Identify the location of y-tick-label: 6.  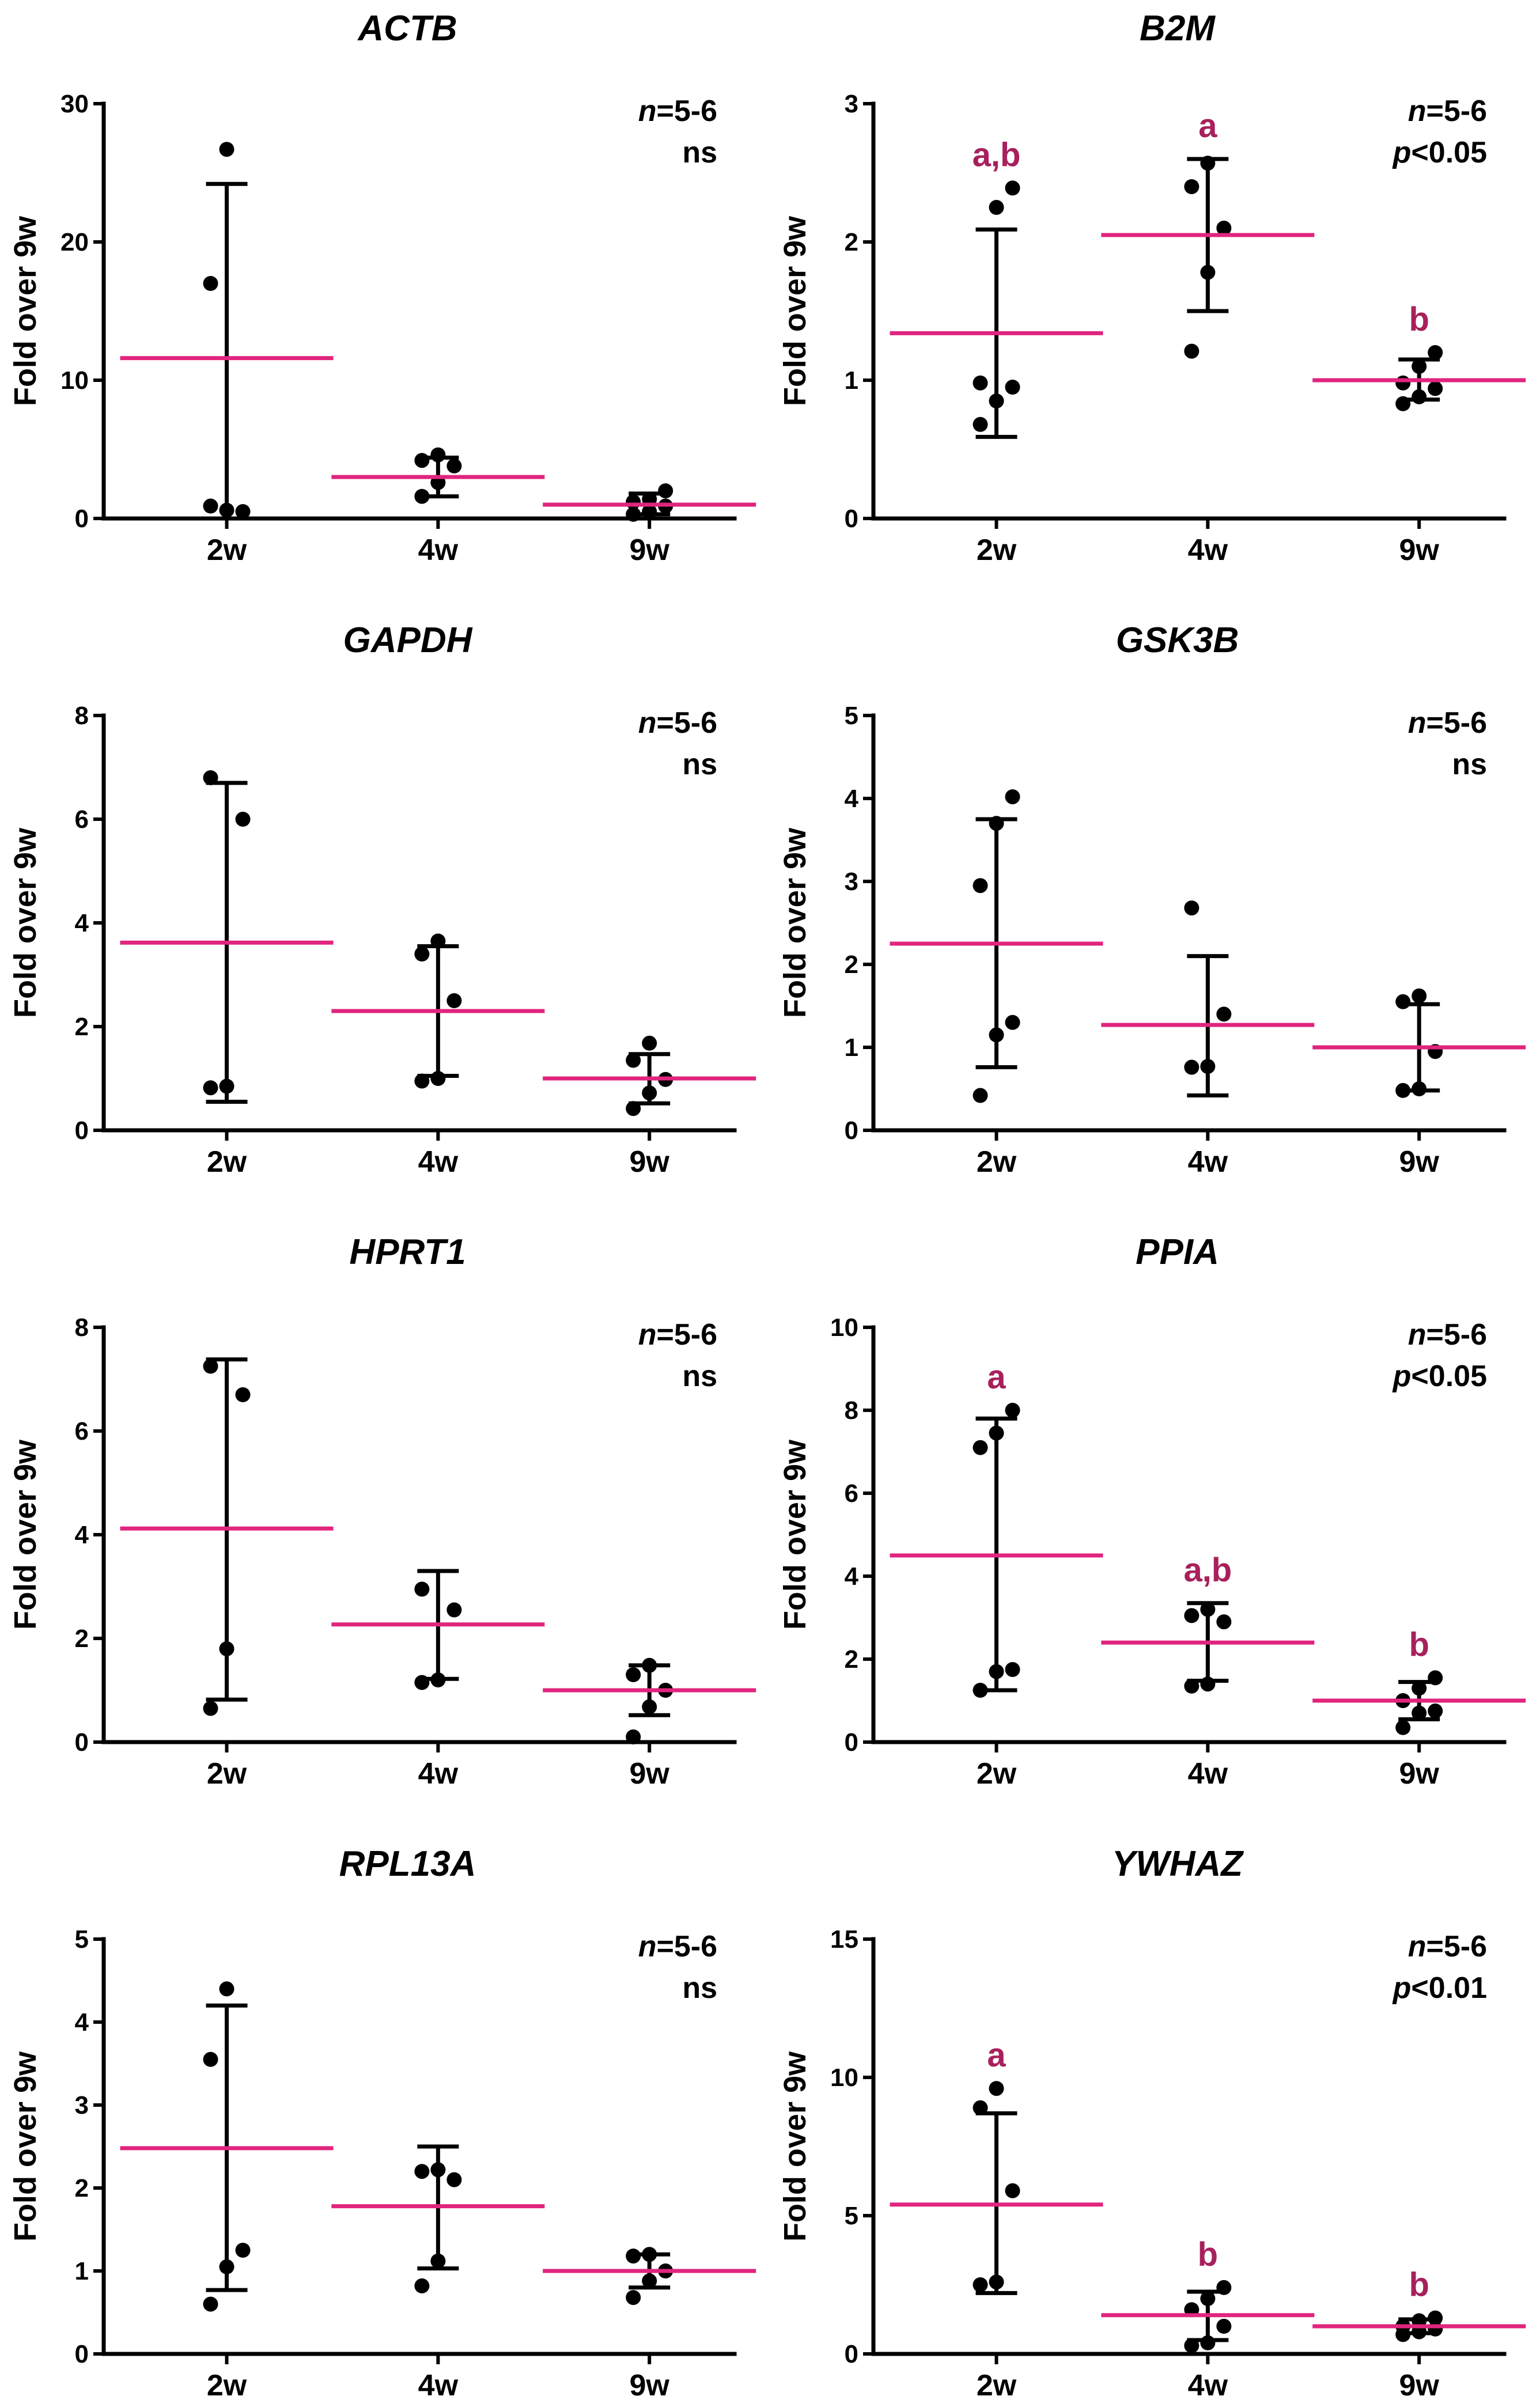
(852, 1494).